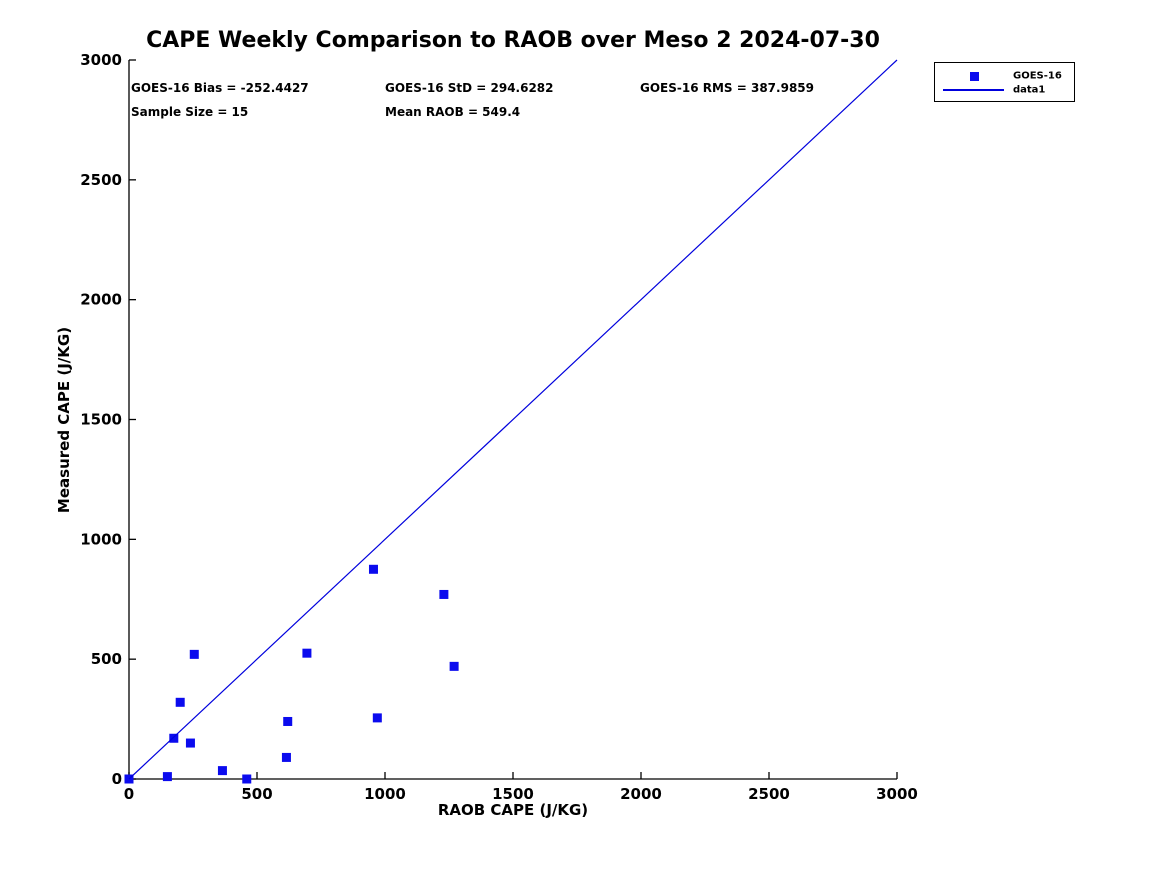 This screenshot has width=1167, height=875. Describe the element at coordinates (974, 76) in the screenshot. I see `legend-square-marker-icon` at that location.